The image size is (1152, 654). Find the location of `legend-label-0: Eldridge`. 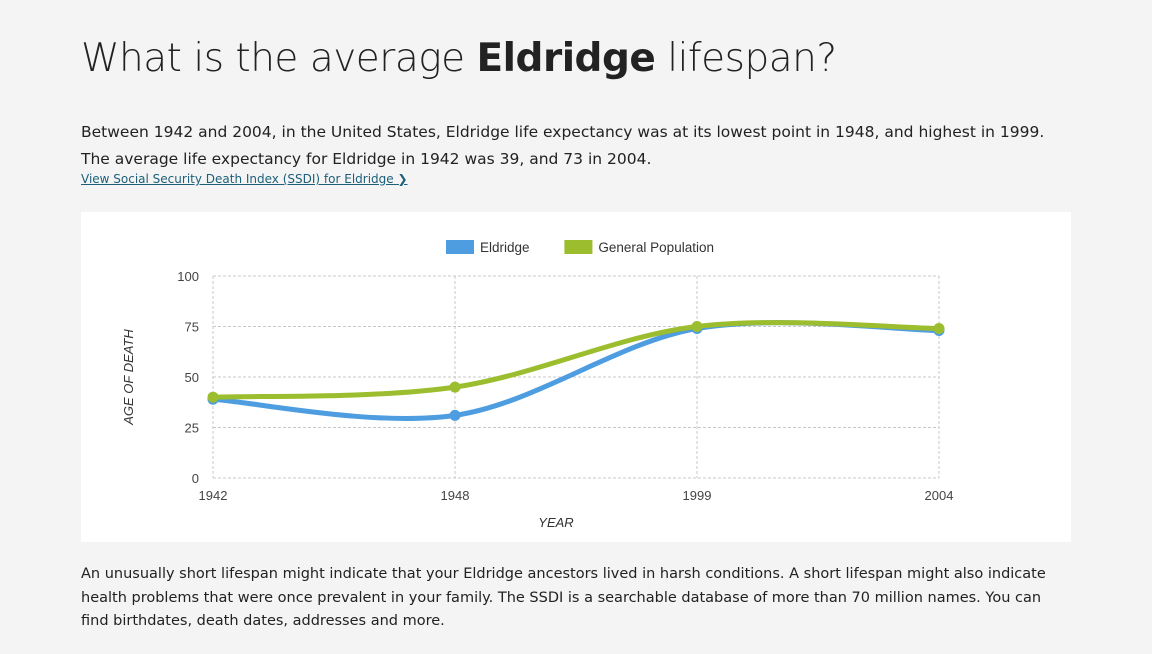

legend-label-0: Eldridge is located at coordinates (505, 247).